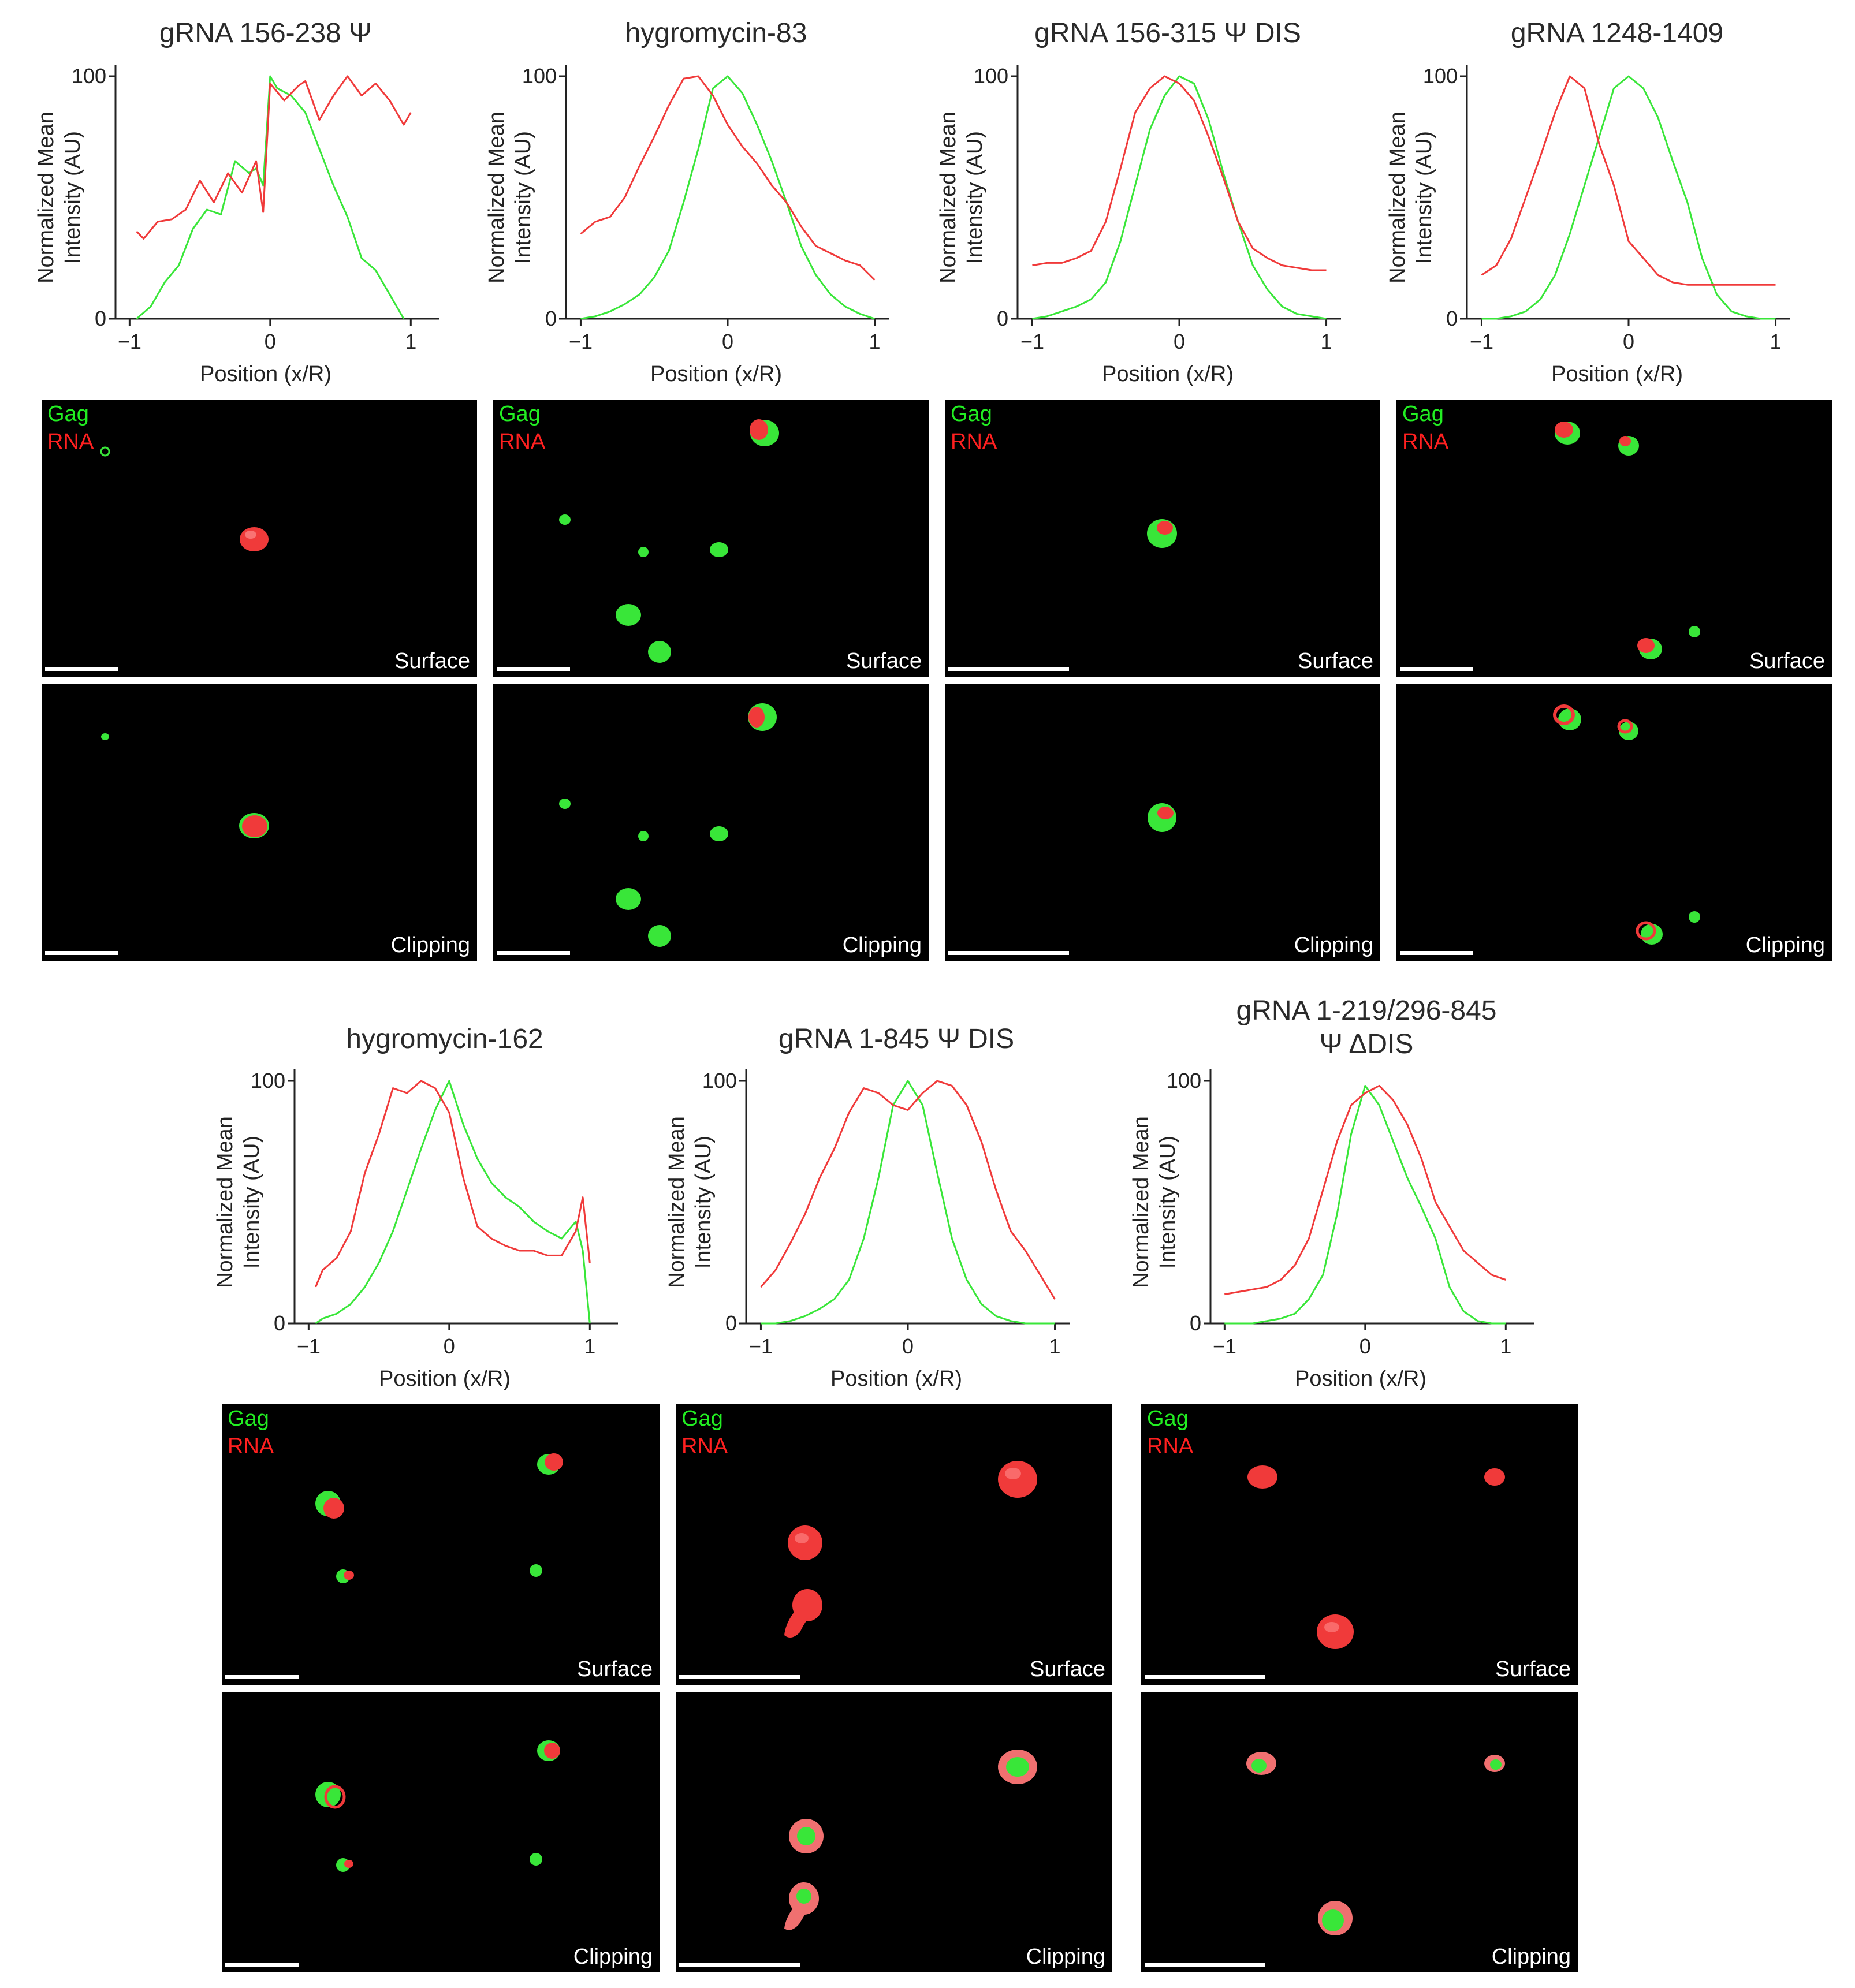 The height and width of the screenshot is (1988, 1855). Describe the element at coordinates (1167, 33) in the screenshot. I see `panel-title: gRNA 156-315 Ψ DIS` at that location.